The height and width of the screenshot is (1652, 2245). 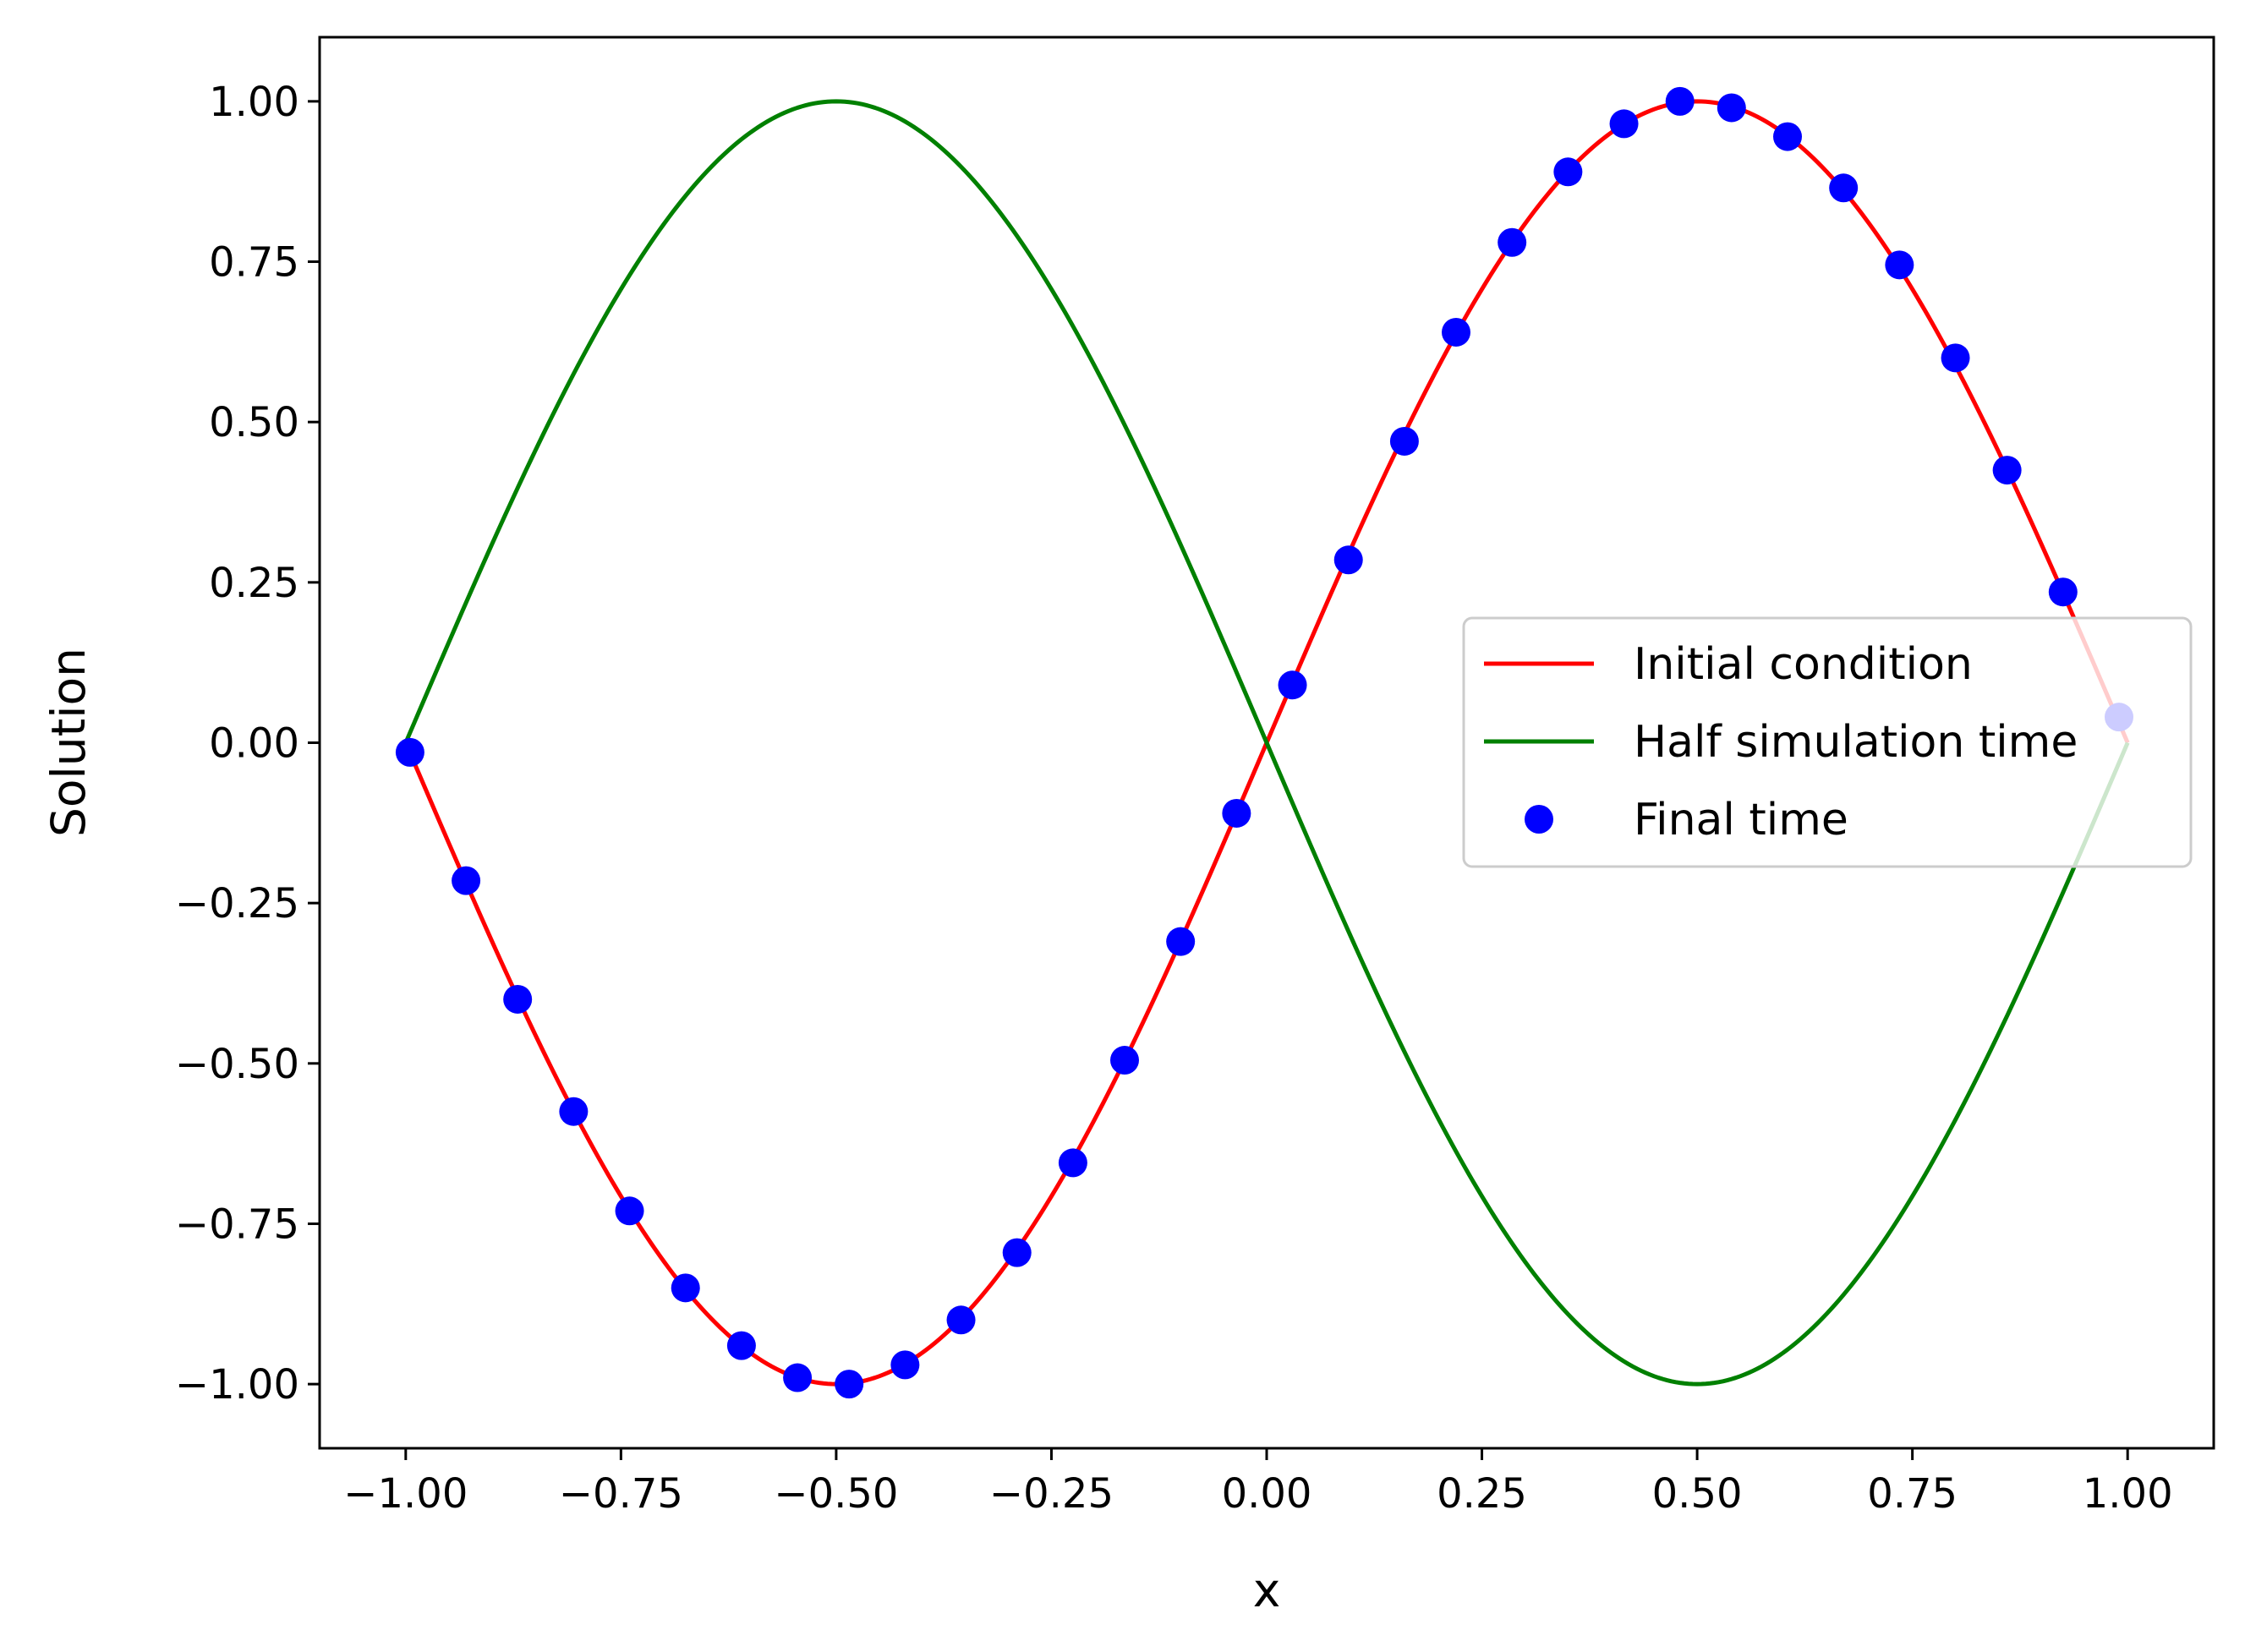 I want to click on y-tick-label: 0.00, so click(x=254, y=744).